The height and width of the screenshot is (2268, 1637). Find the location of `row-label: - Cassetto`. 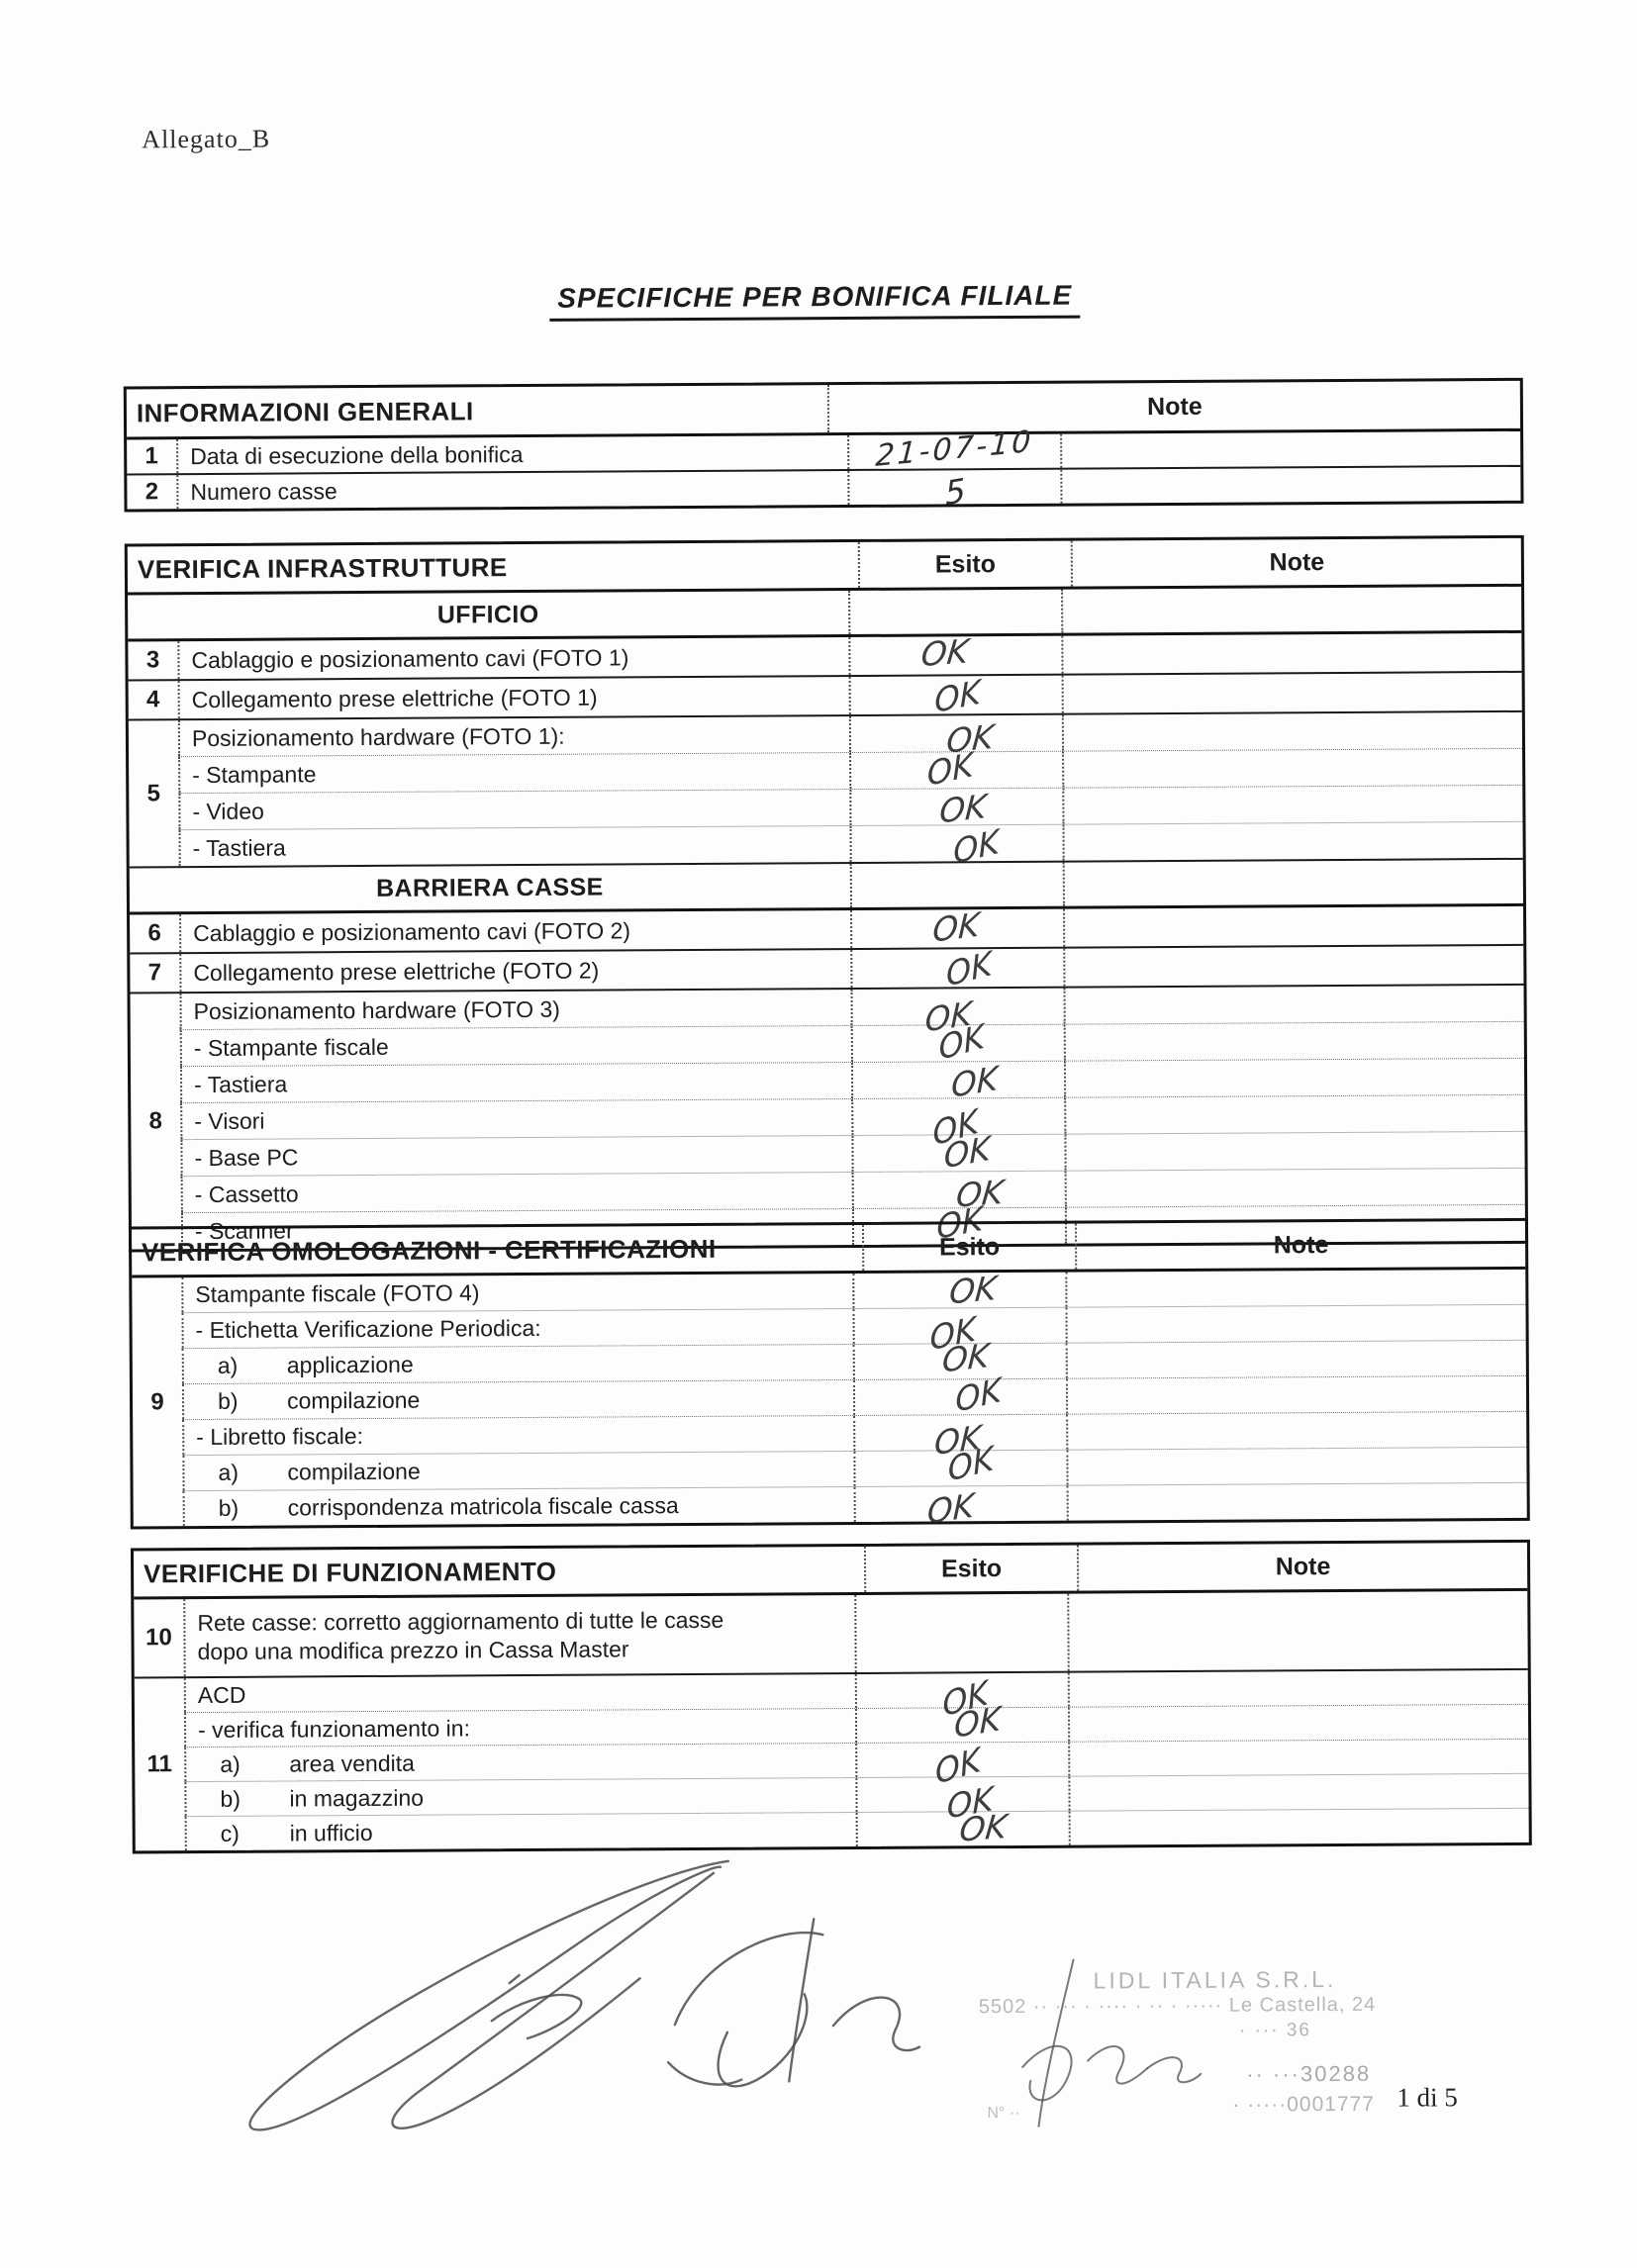

row-label: - Cassetto is located at coordinates (516, 1193).